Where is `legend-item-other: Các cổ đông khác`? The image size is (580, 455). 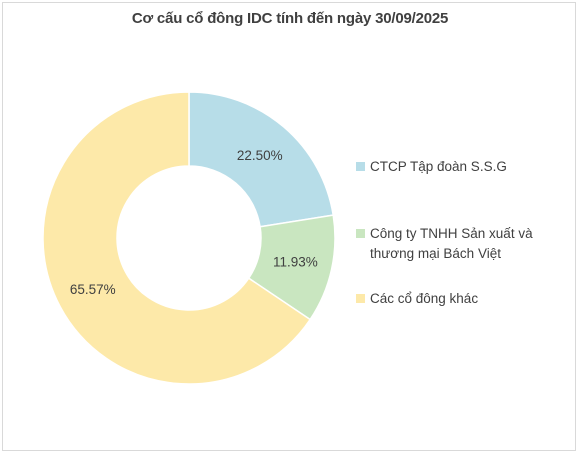 legend-item-other: Các cổ đông khác is located at coordinates (460, 299).